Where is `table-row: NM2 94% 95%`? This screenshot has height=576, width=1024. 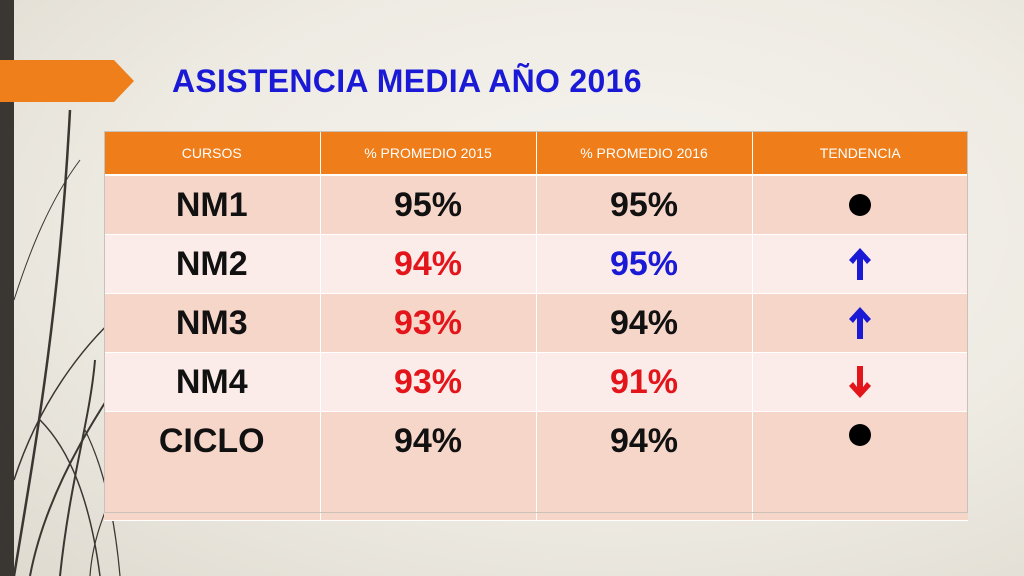
table-row: NM2 94% 95% is located at coordinates (536, 264).